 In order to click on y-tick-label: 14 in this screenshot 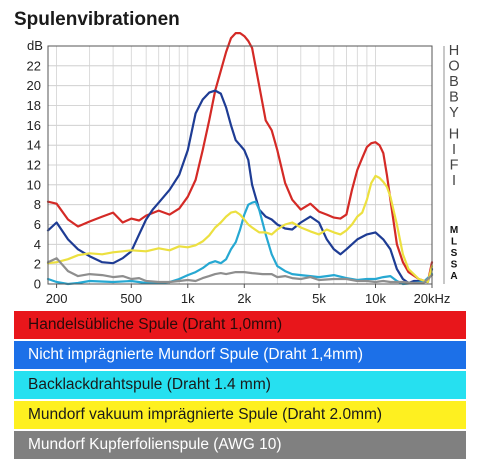, I will do `click(34, 145)`.